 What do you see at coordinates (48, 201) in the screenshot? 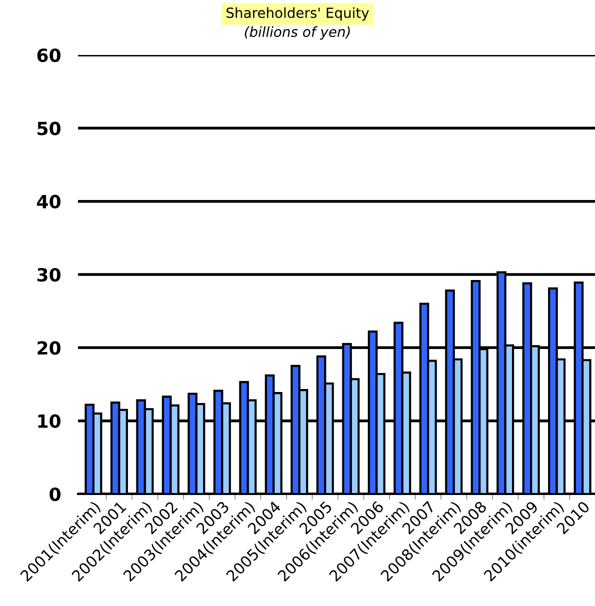
I see `y-tick-label: 40` at bounding box center [48, 201].